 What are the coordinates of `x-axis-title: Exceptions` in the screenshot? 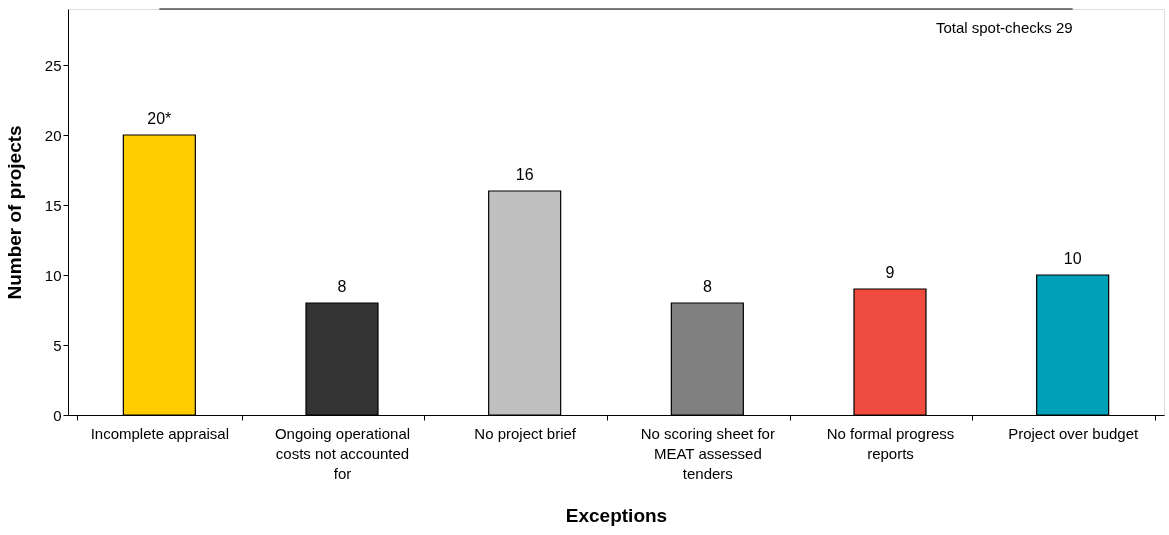 It's located at (616, 515).